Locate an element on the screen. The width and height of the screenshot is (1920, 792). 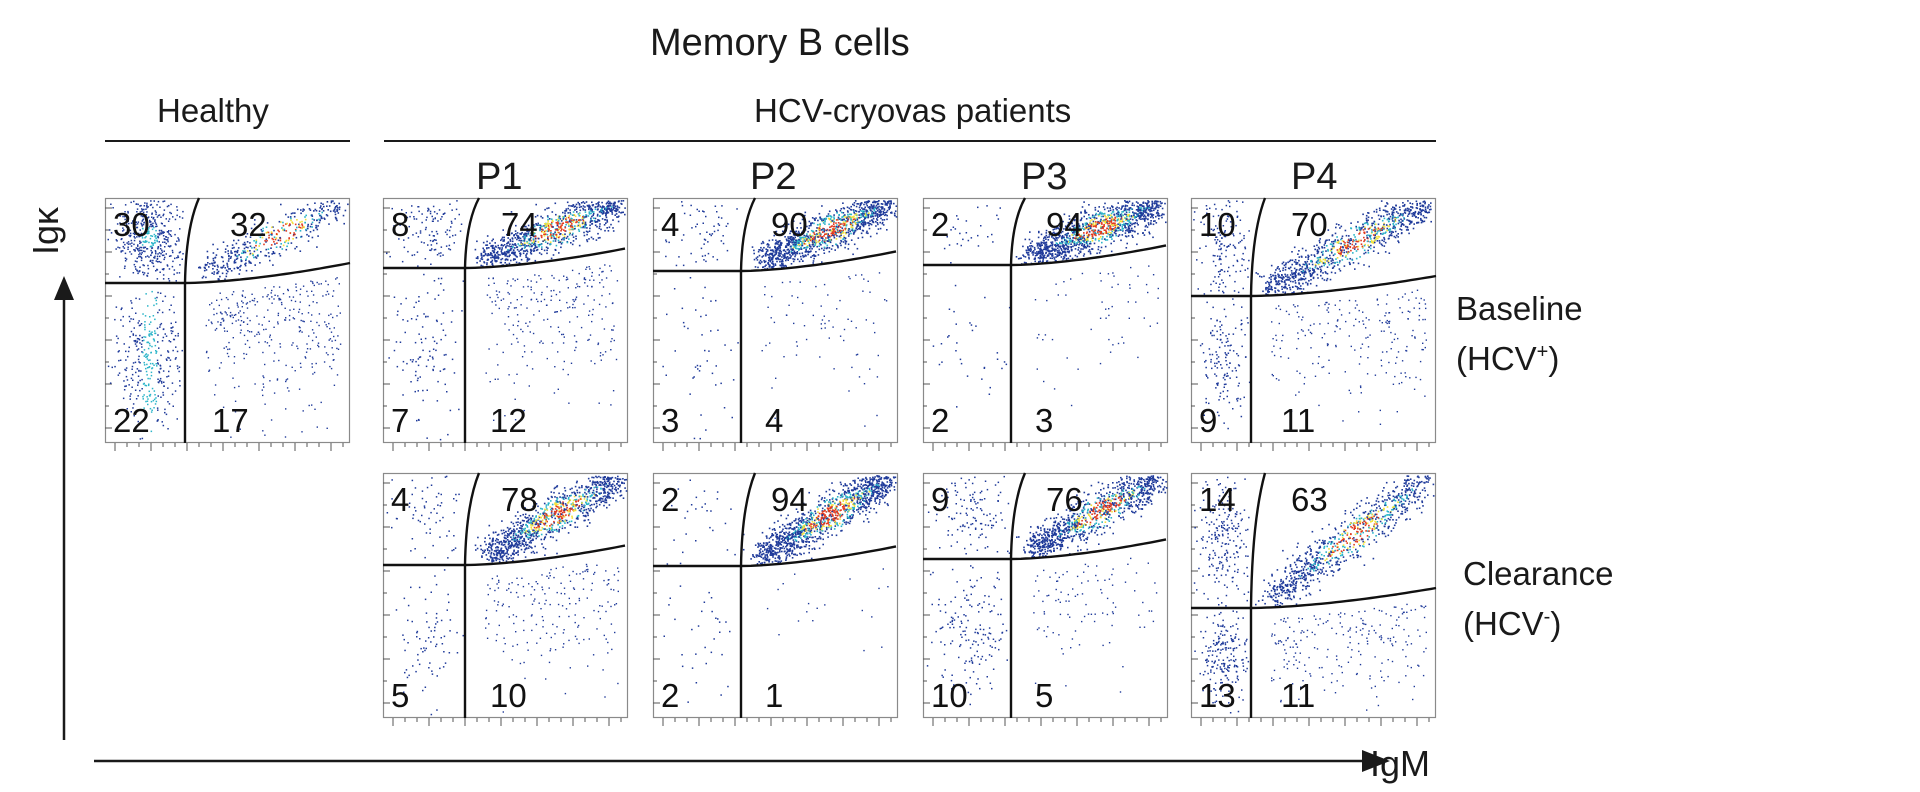
group-underline-patients is located at coordinates (910, 141).